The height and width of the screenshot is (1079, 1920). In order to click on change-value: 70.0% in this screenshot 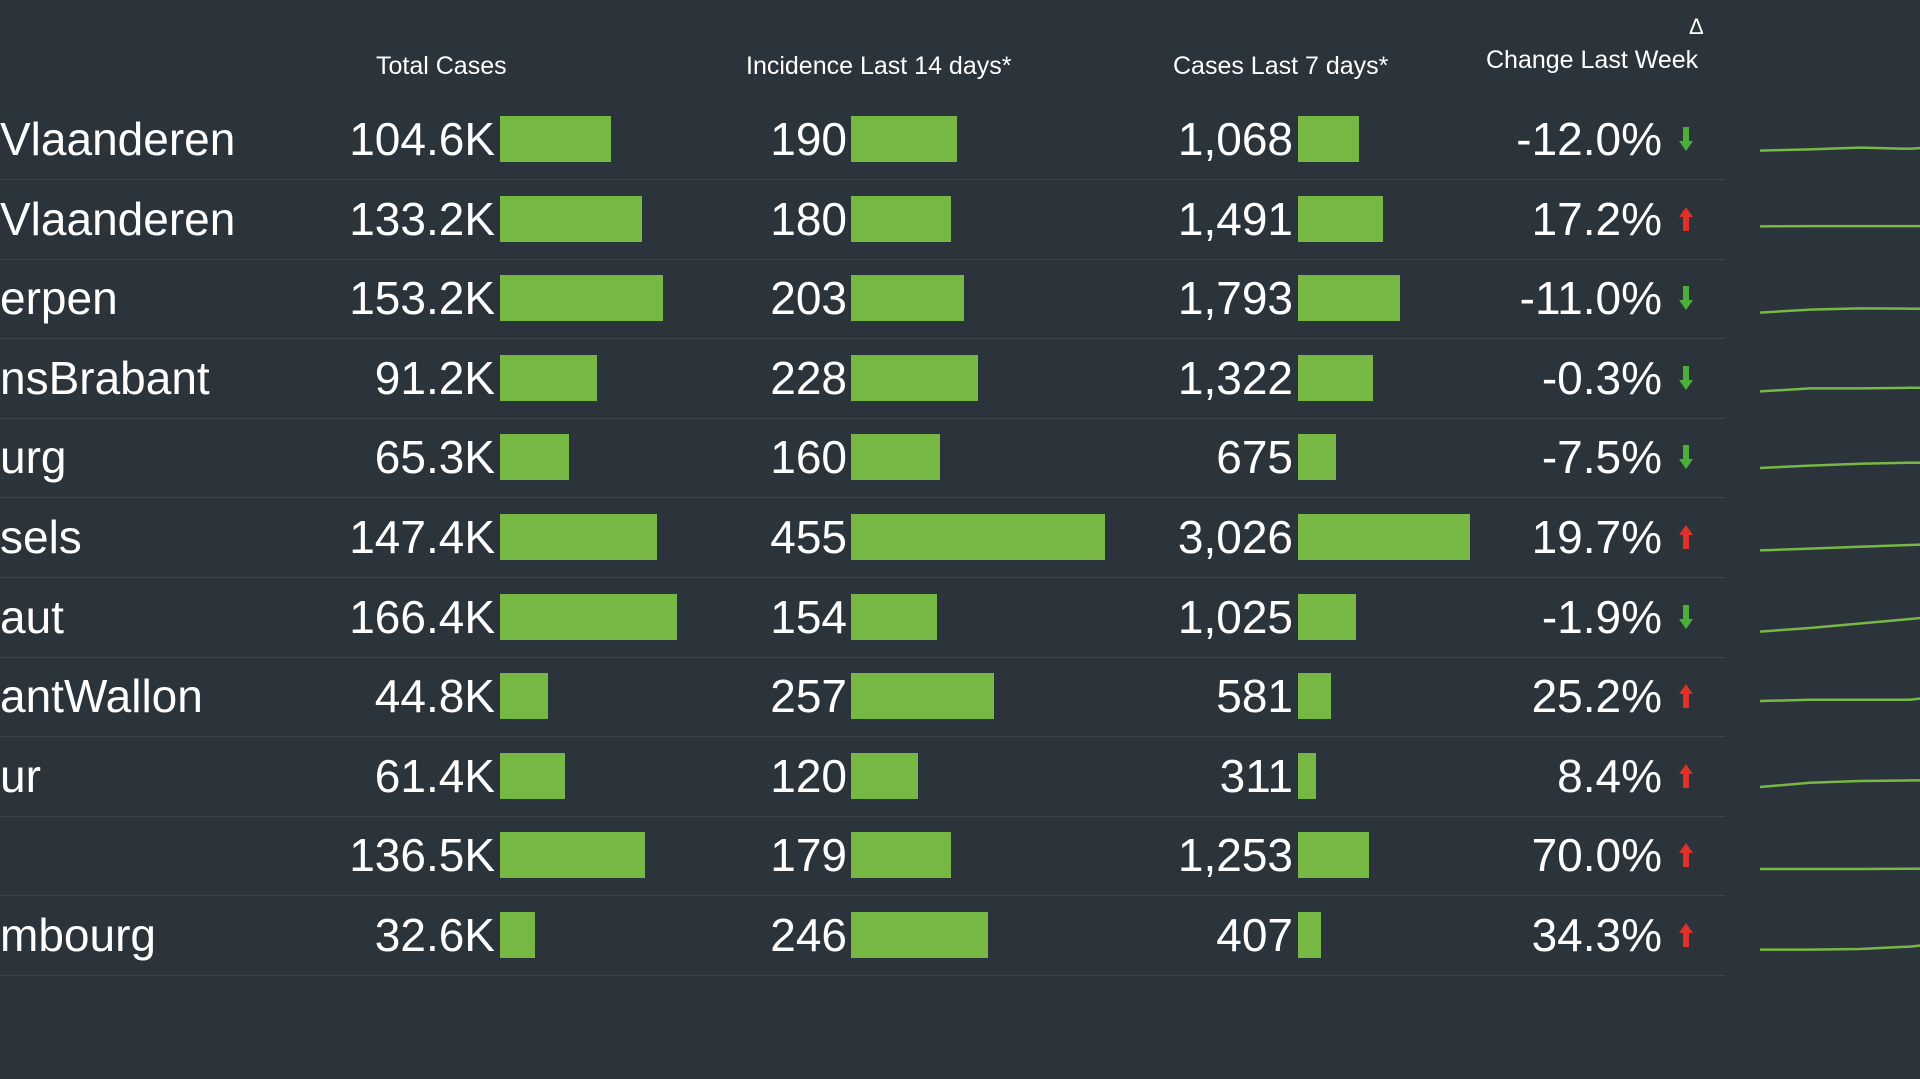, I will do `click(1596, 855)`.